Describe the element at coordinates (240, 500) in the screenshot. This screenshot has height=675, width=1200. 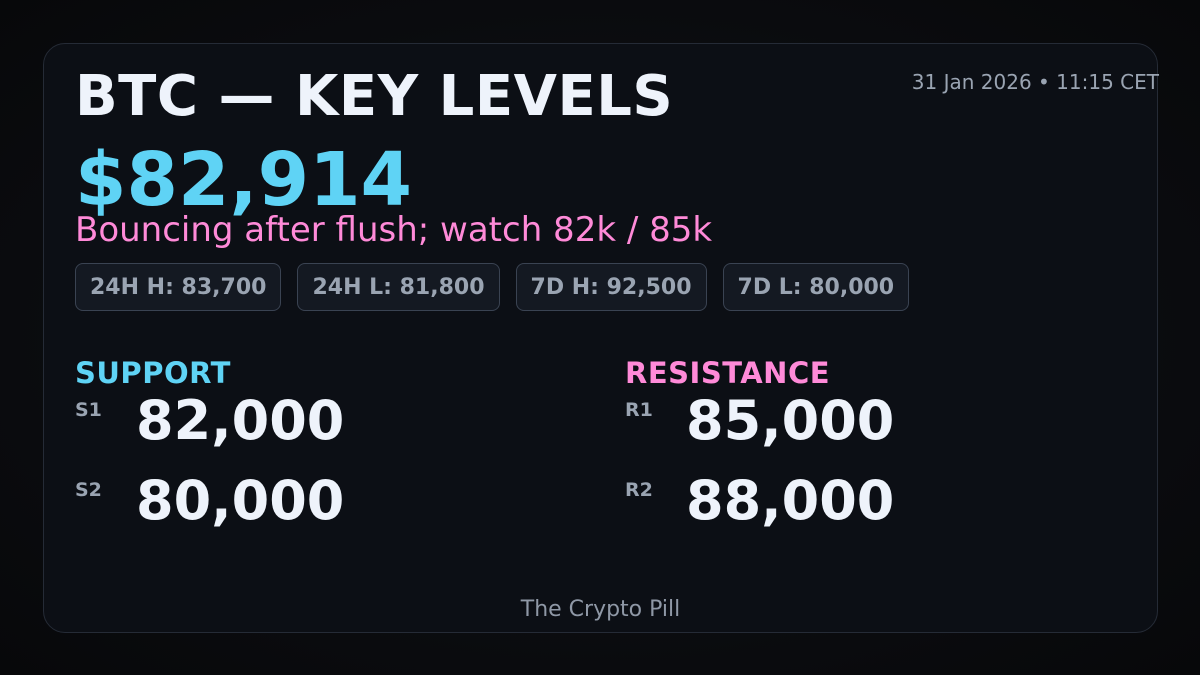
I see `support-level-value: 80,000` at that location.